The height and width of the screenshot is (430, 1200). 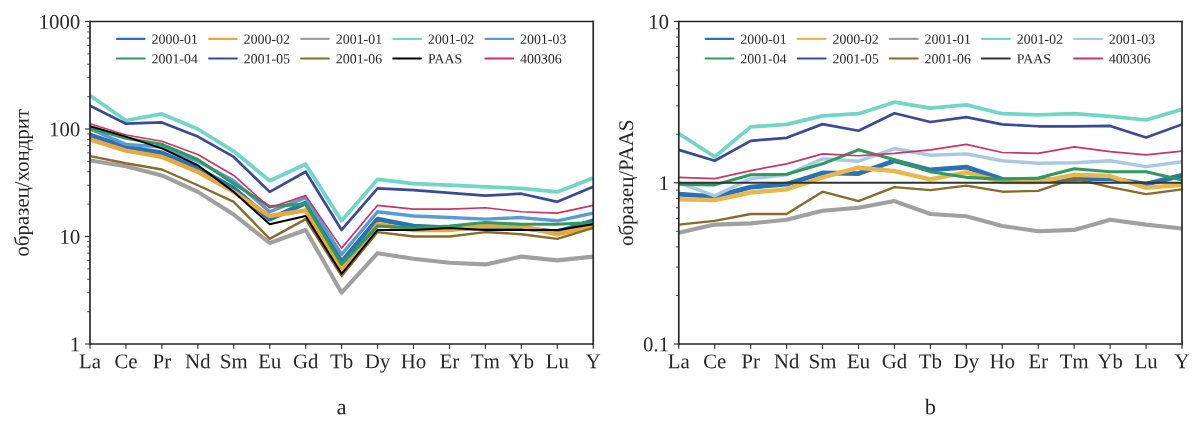 I want to click on y-axis-title: образец/PAAS, so click(x=628, y=183).